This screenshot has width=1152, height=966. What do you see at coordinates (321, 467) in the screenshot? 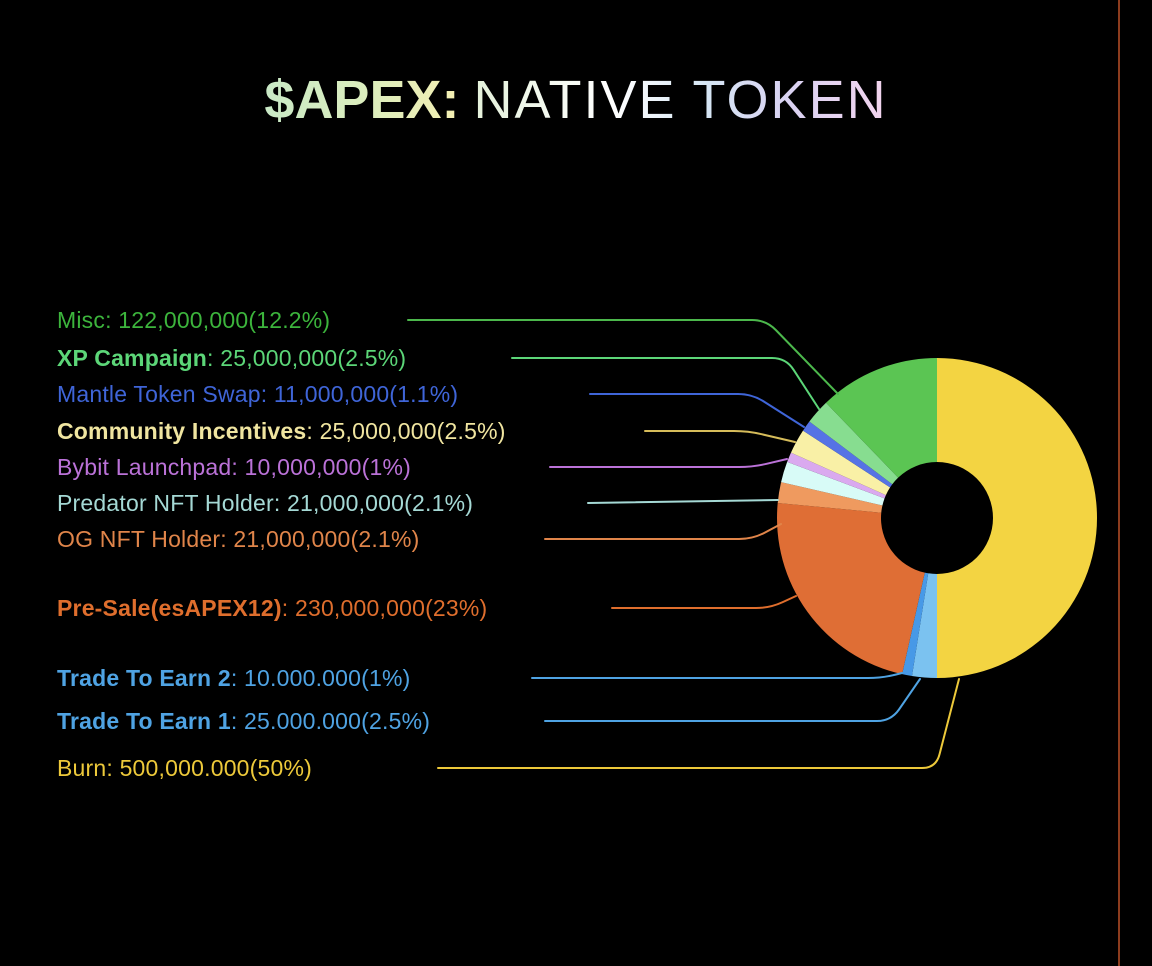
I see `legend-item-value: : 10,000,000(1%)` at bounding box center [321, 467].